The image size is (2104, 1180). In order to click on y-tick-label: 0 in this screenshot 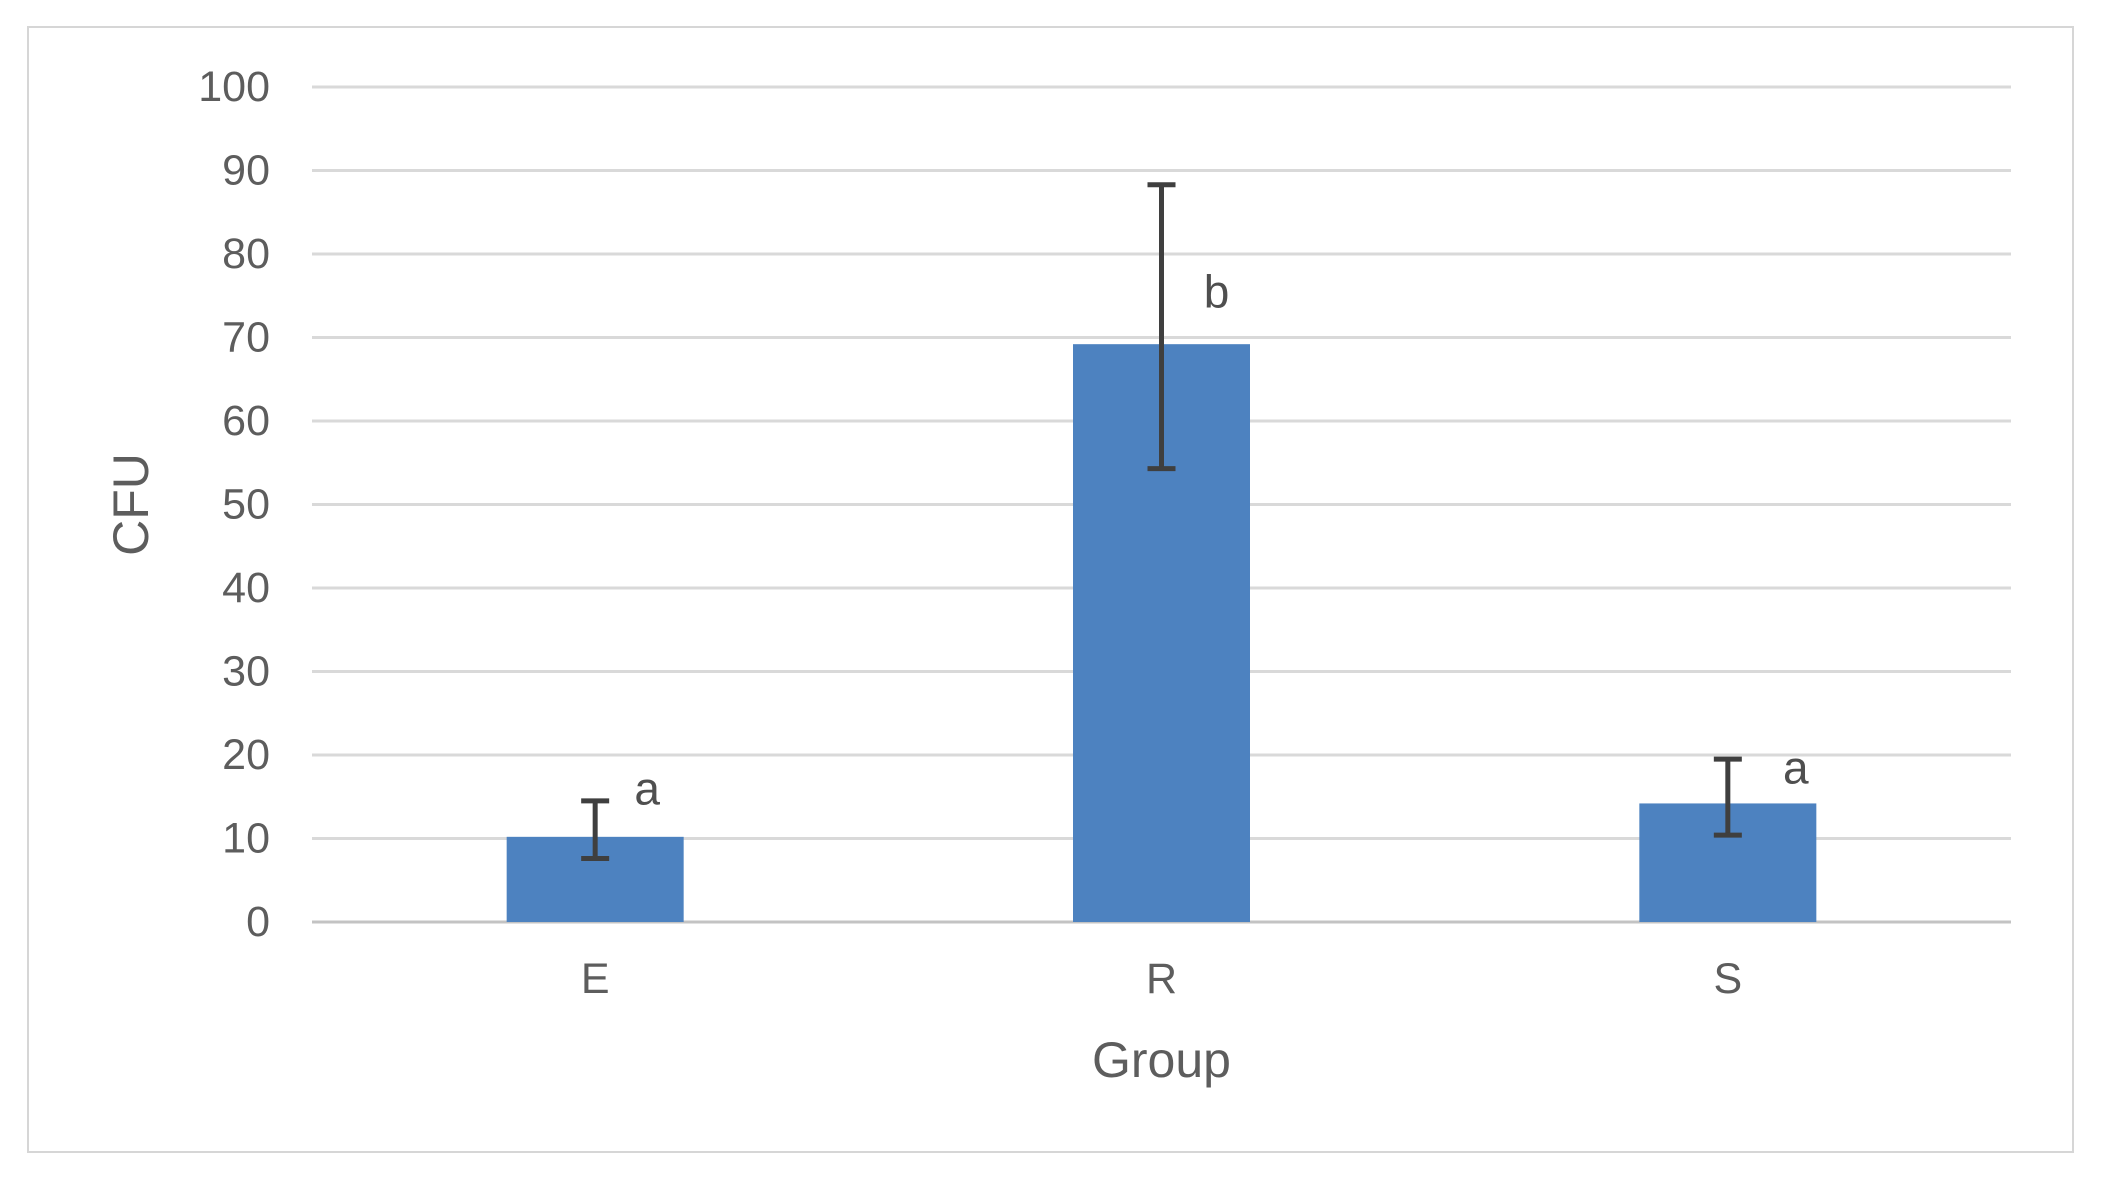, I will do `click(258, 922)`.